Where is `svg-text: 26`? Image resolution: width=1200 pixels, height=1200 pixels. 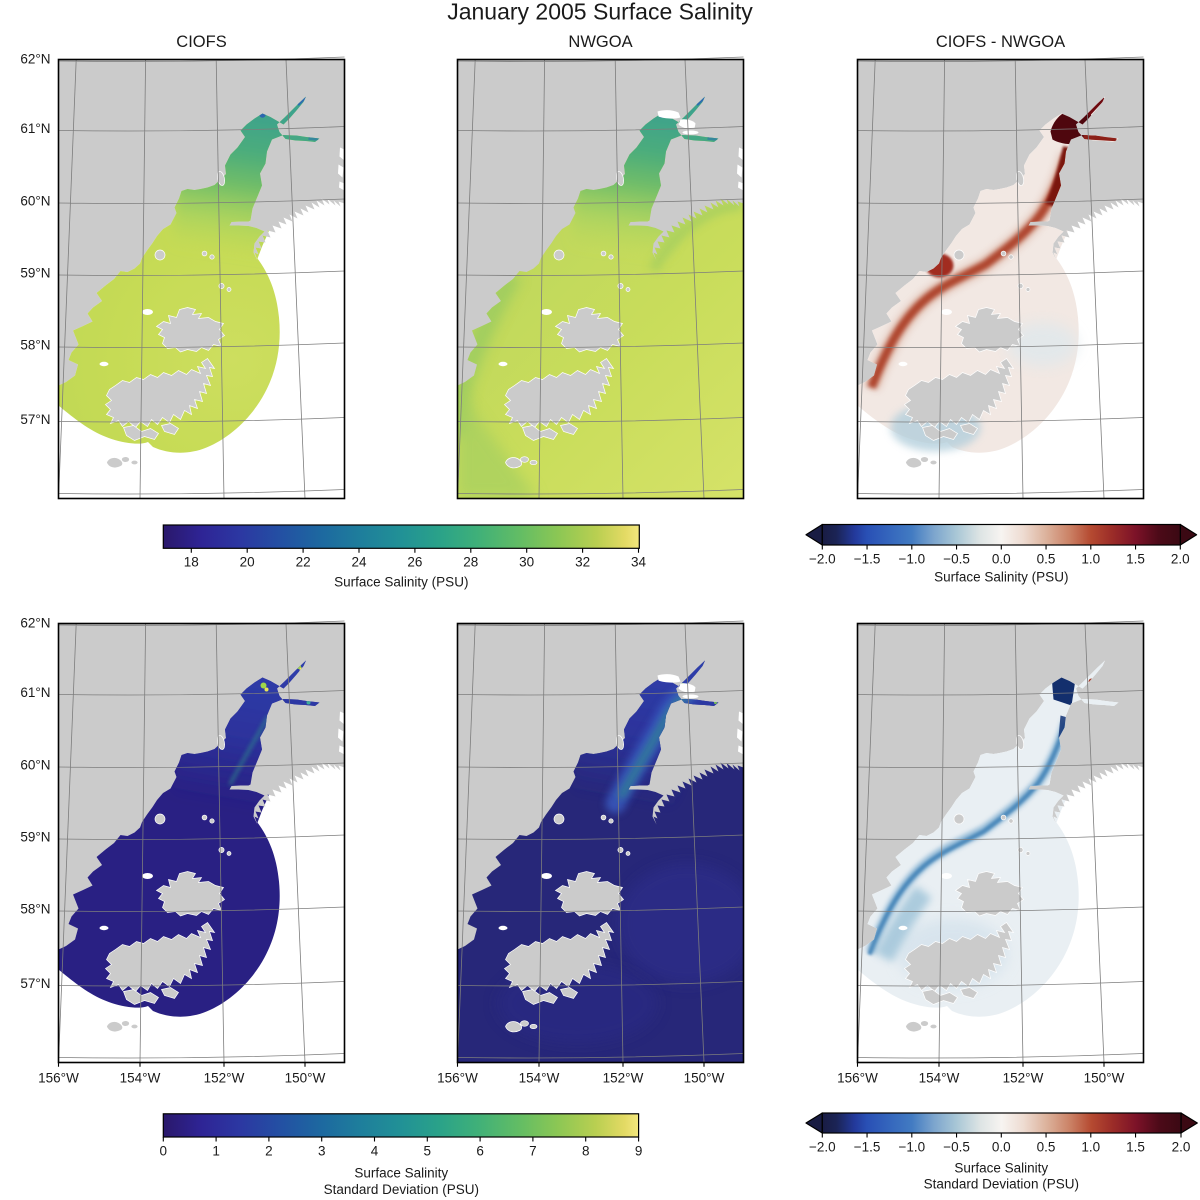
svg-text: 26 is located at coordinates (414, 562).